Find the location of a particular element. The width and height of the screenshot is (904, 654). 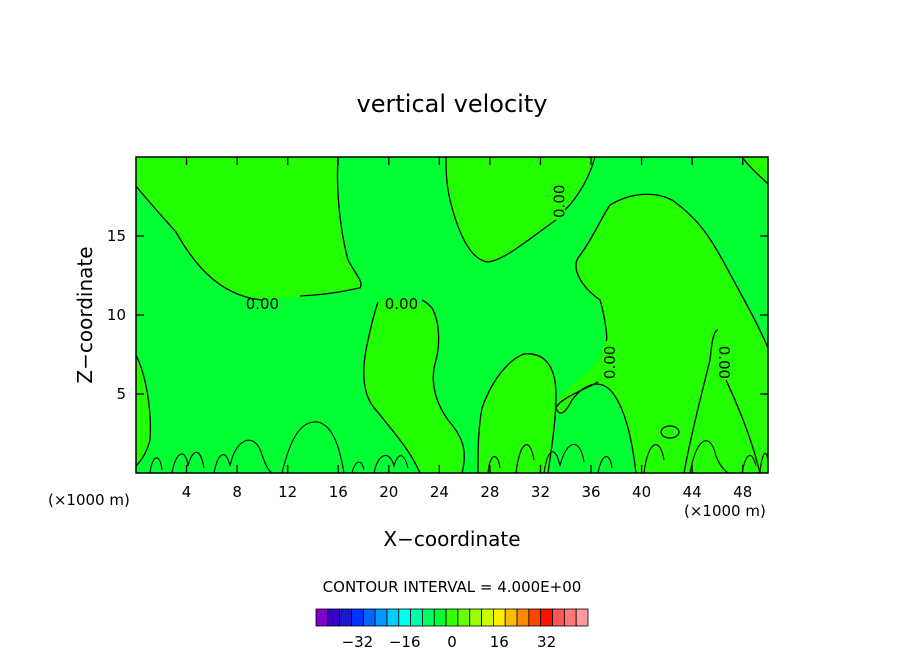

x-tick-label: 36 is located at coordinates (590, 492).